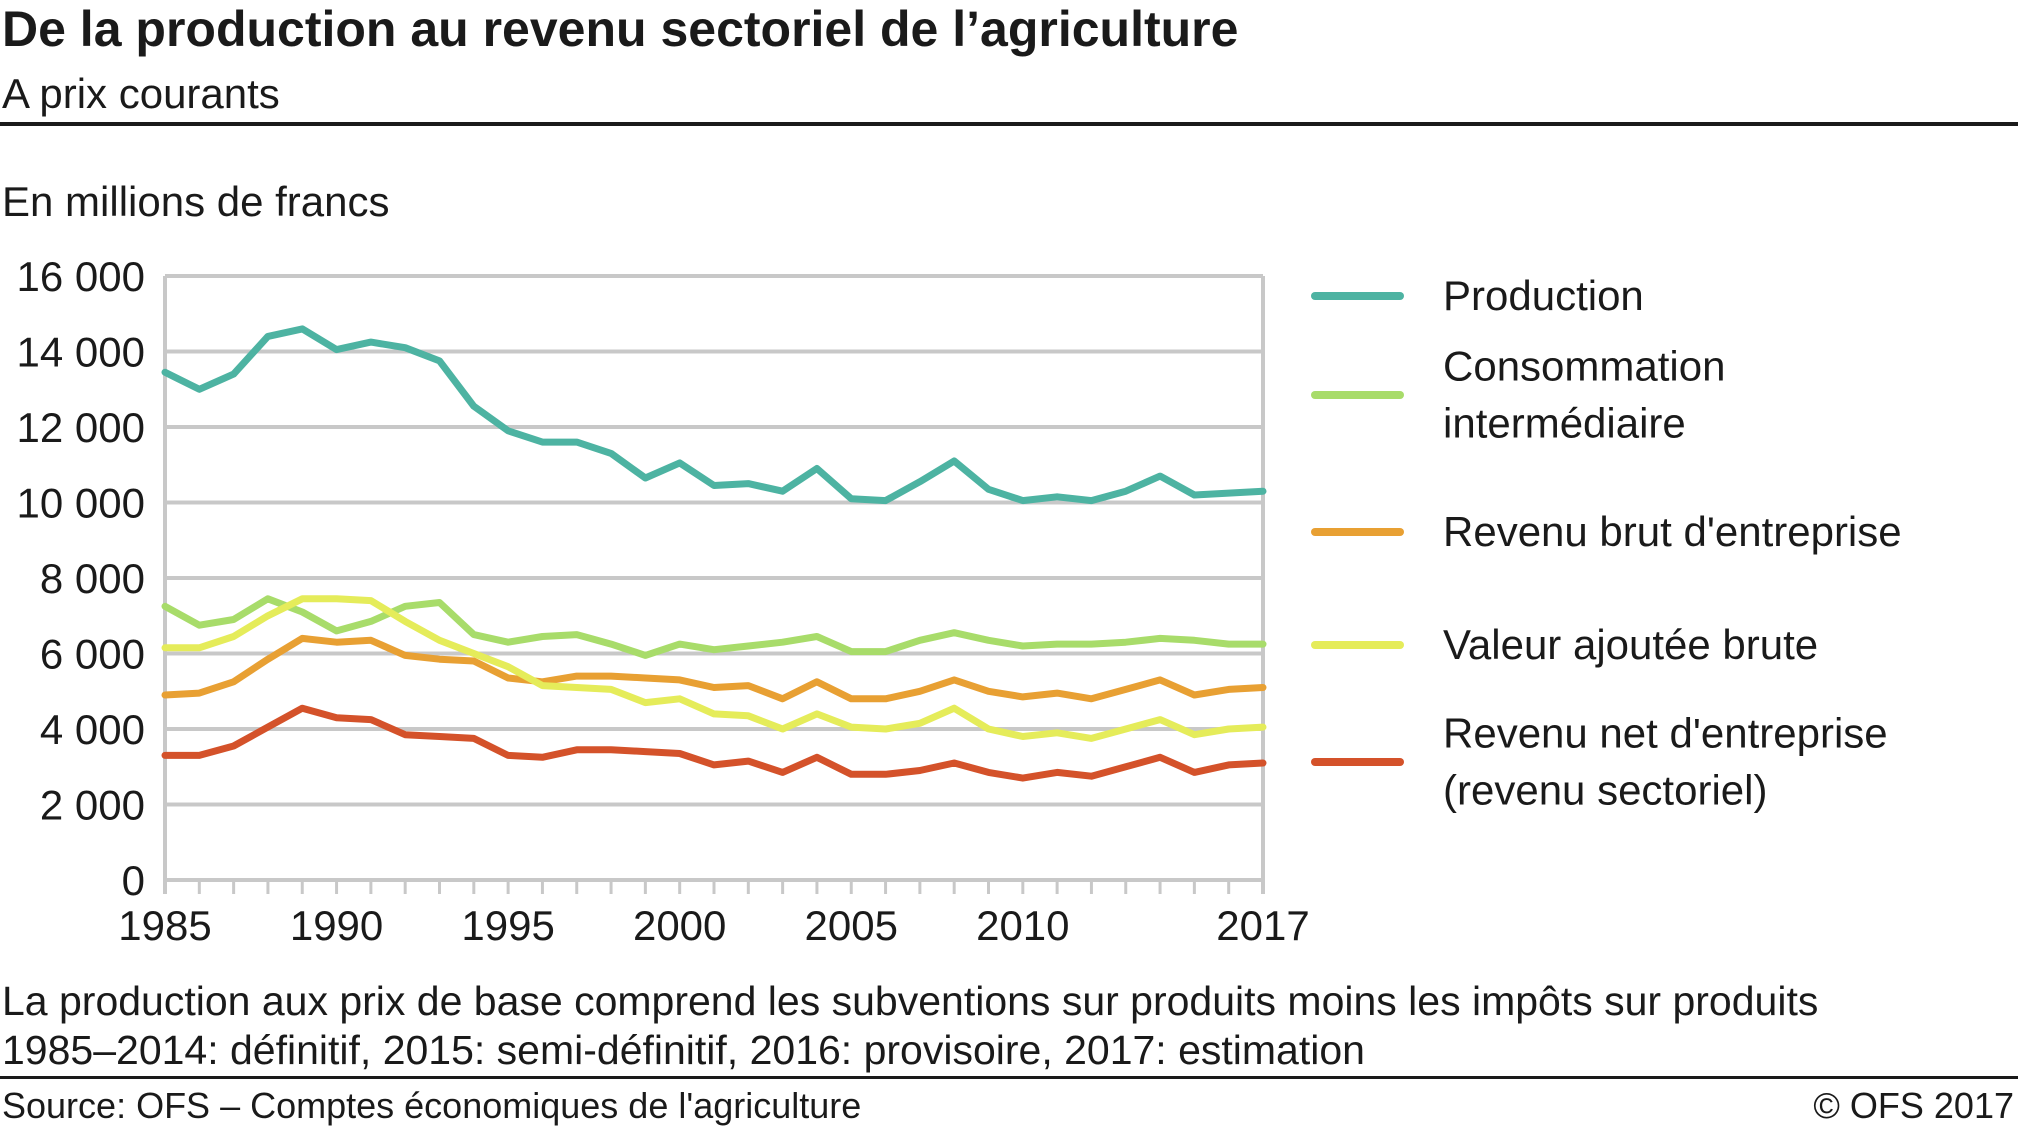  Describe the element at coordinates (679, 925) in the screenshot. I see `x-tick-label: 2000` at that location.